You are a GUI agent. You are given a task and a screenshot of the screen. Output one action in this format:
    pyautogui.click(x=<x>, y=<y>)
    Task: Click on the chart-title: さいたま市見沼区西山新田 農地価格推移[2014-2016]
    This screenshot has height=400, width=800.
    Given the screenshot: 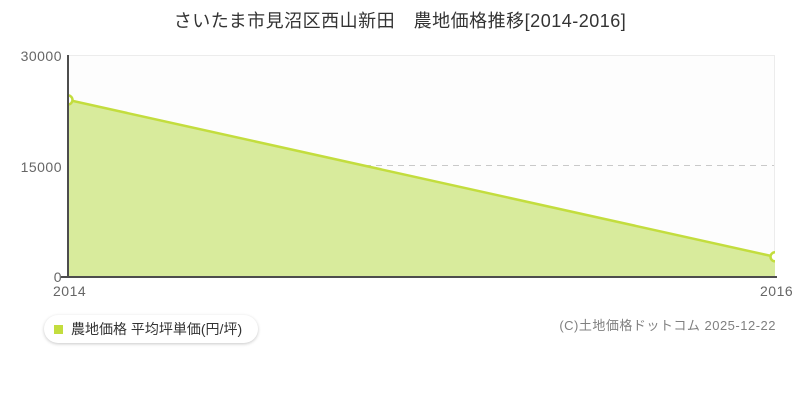 What is the action you would take?
    pyautogui.click(x=400, y=21)
    